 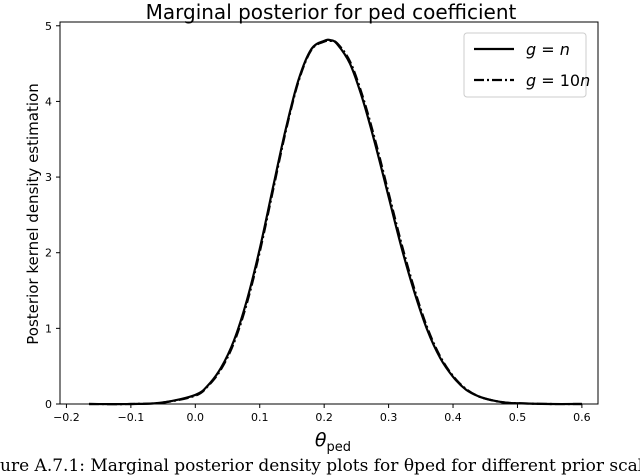 I want to click on x-axis: −0.2 −0.1 0.0 0.1 0.2 0.3 0.4 0.5 0.6, so click(x=322, y=414).